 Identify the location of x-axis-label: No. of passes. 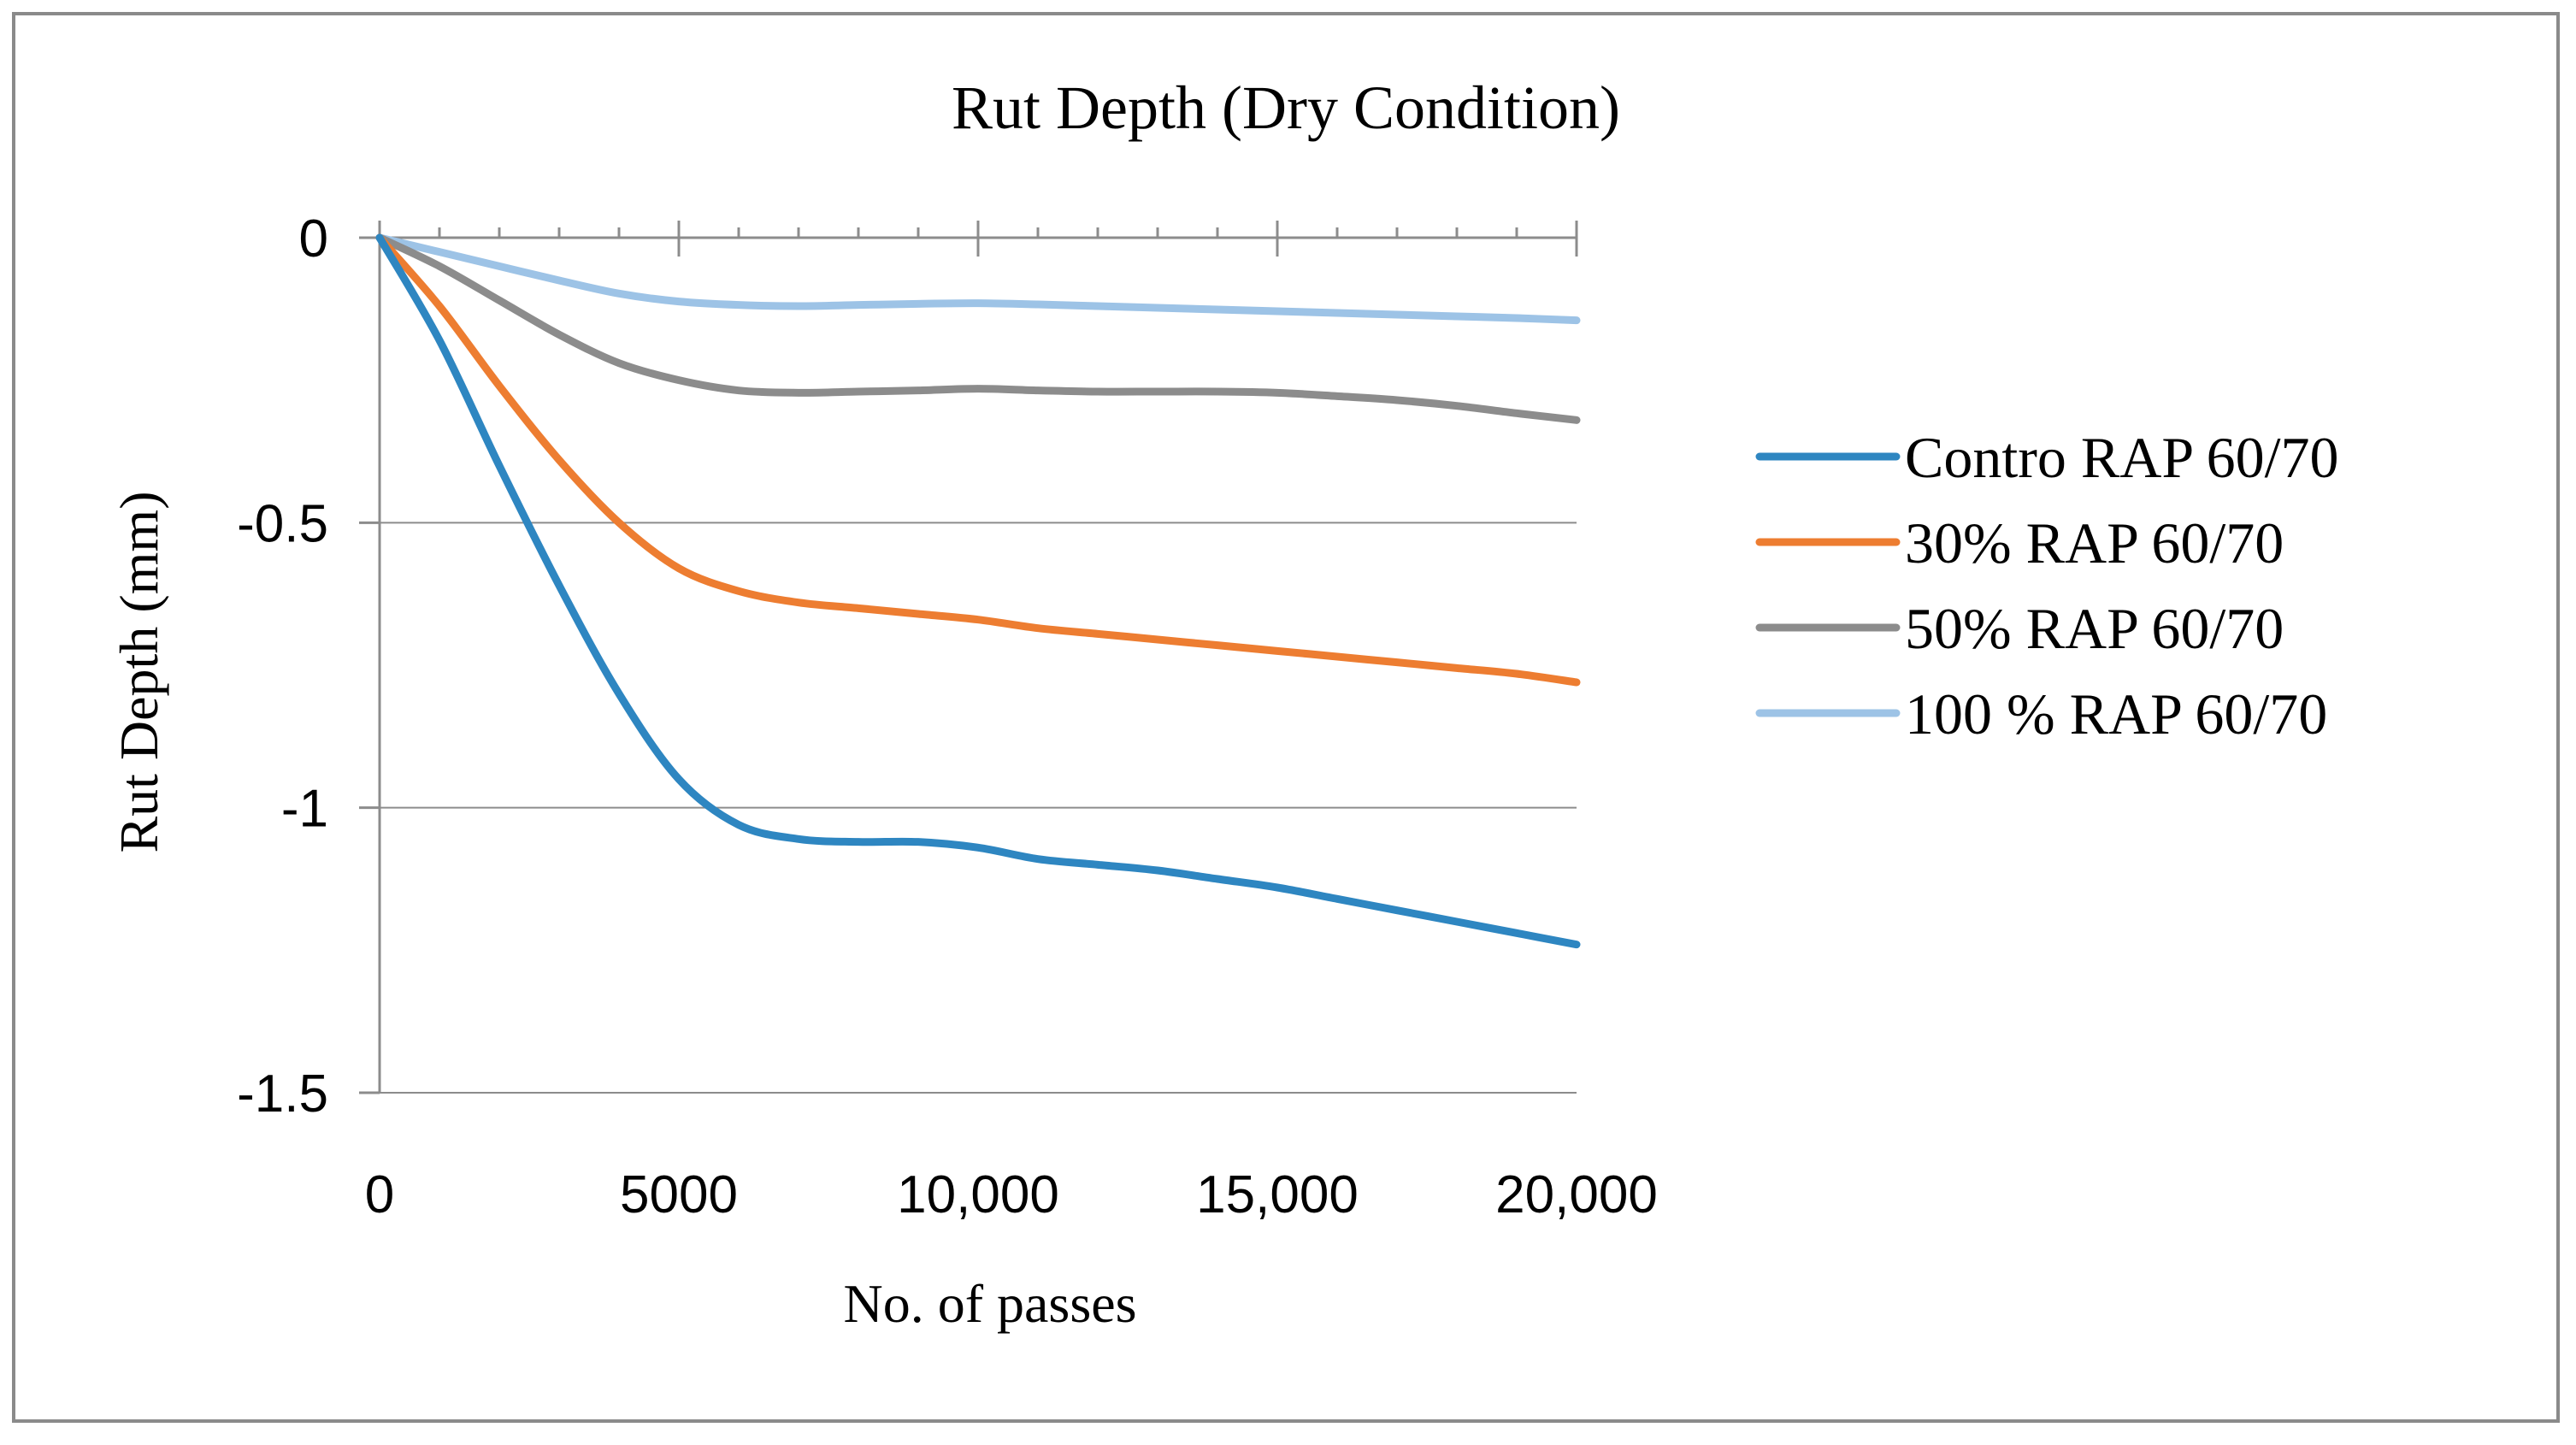
(989, 1303).